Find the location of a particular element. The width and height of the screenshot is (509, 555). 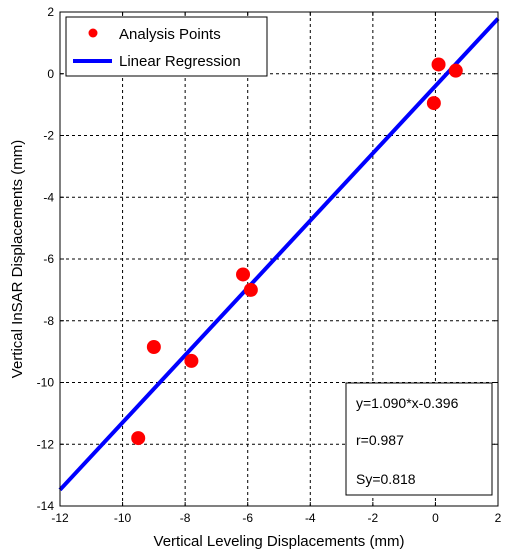

x-tick-label: 0 is located at coordinates (435, 518).